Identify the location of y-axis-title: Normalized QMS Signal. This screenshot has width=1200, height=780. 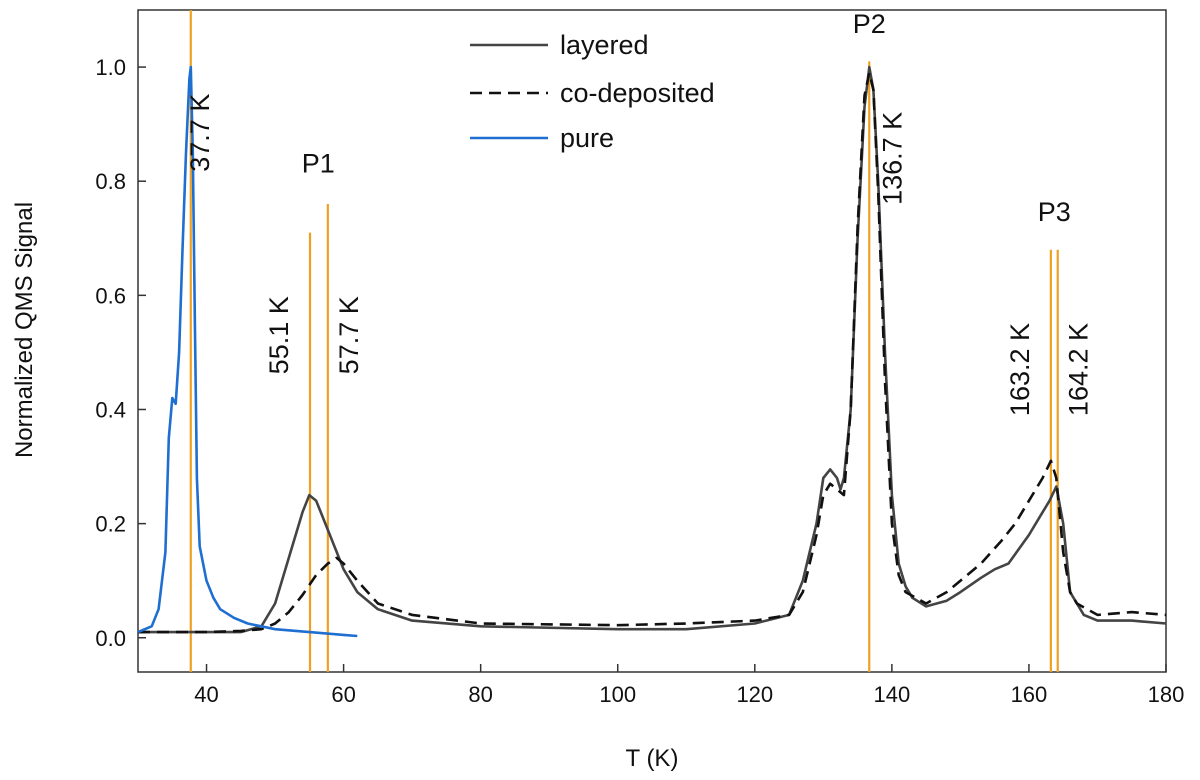
(24, 330).